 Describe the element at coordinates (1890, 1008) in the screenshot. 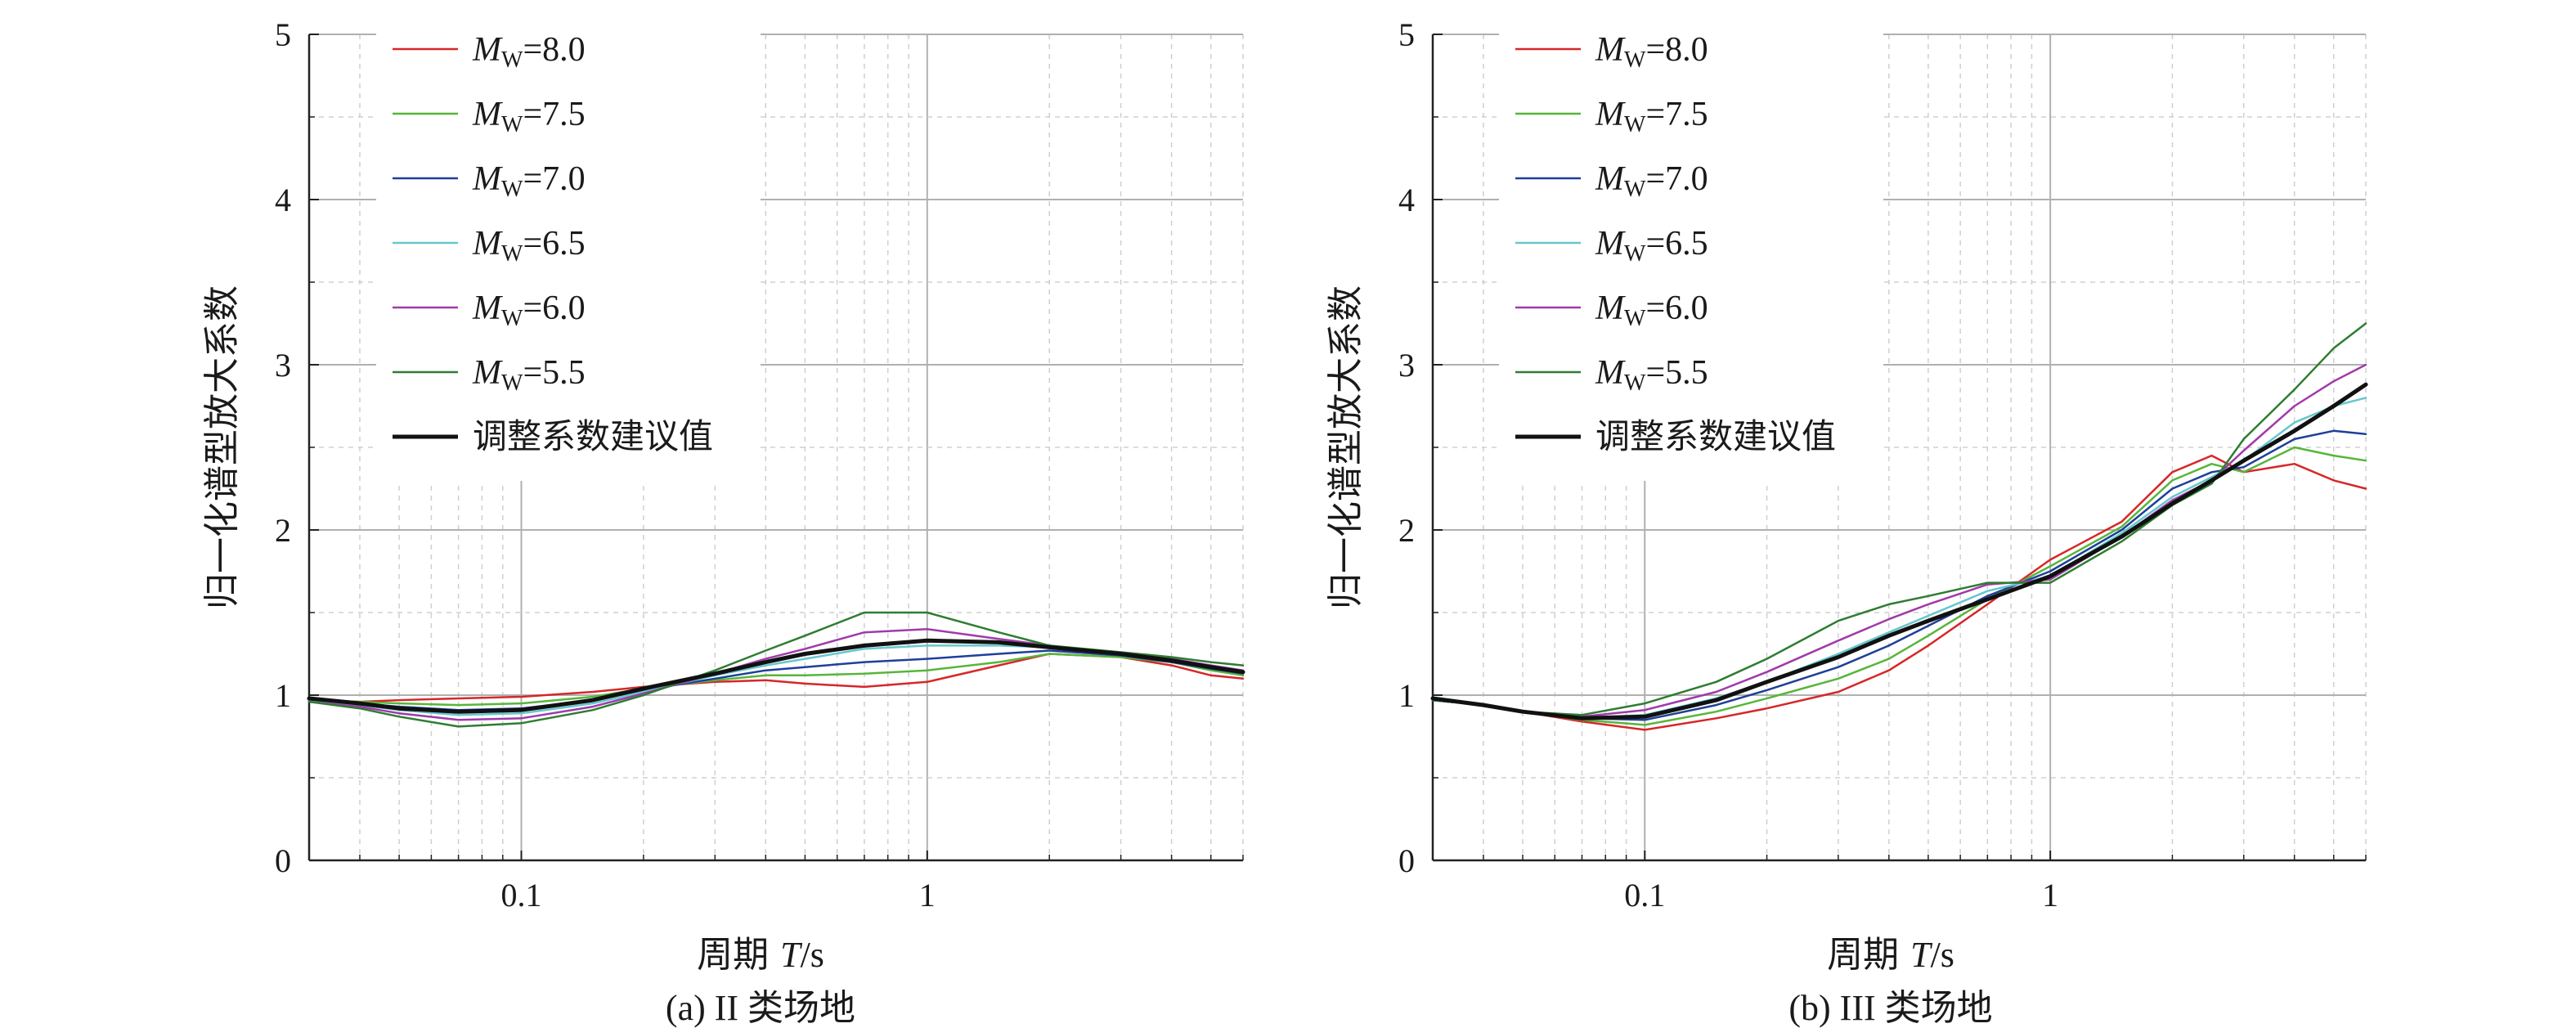

I see `panel-caption: (b) III 类场地` at that location.